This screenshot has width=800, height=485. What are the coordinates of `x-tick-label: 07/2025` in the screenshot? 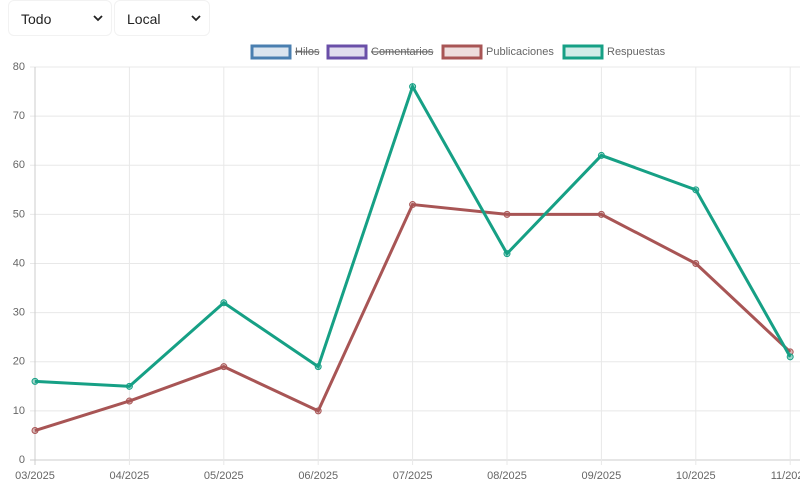 It's located at (413, 476).